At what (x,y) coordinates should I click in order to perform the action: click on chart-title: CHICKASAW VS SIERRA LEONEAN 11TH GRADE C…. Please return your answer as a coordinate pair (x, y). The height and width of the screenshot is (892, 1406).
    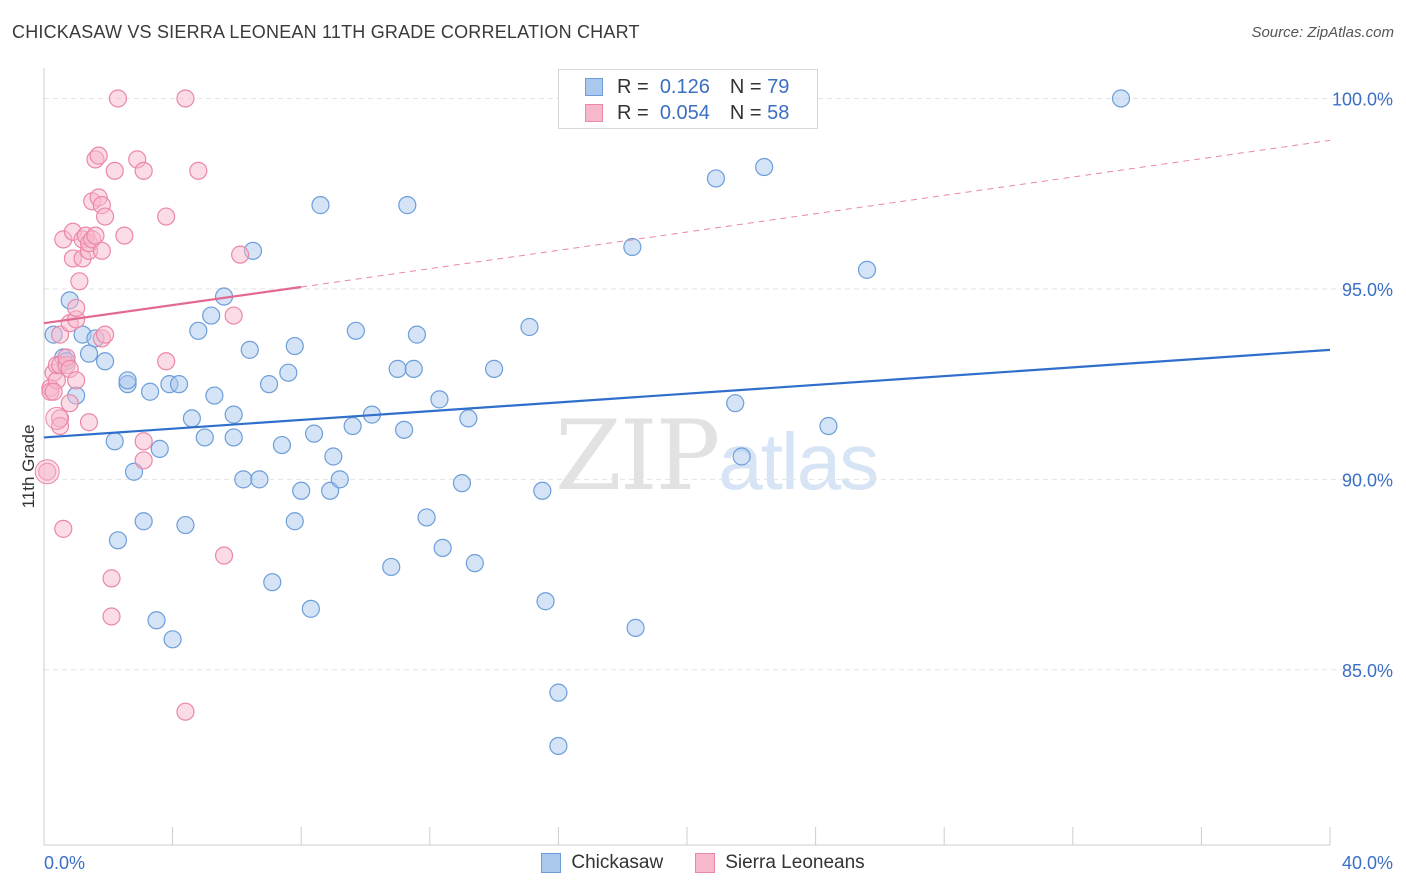
    Looking at the image, I should click on (326, 32).